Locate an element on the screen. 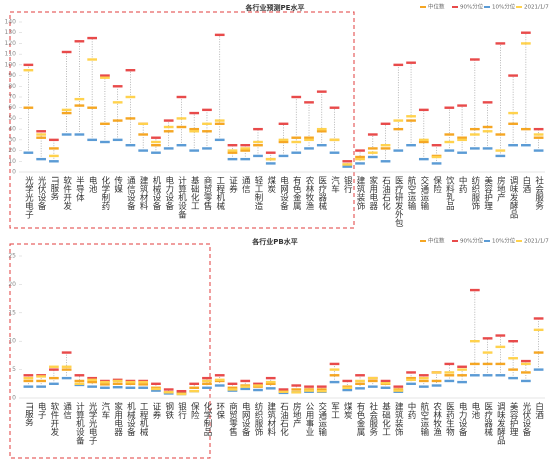 This screenshot has height=463, width=550. x-tick-label: 白酒 is located at coordinates (539, 410).